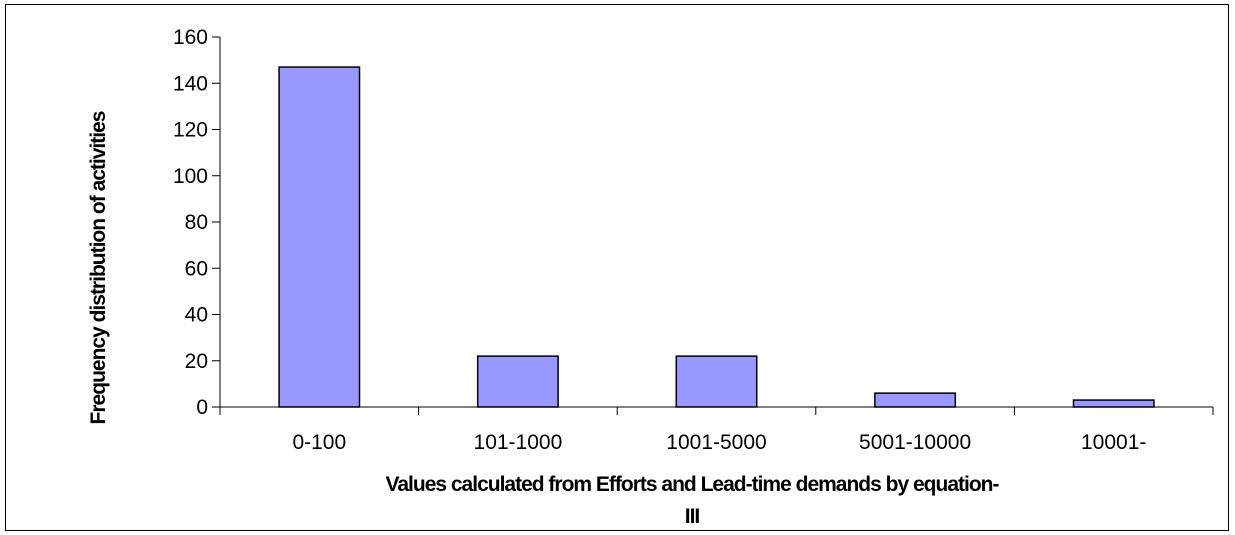  What do you see at coordinates (196, 268) in the screenshot?
I see `y-tick-label: 60` at bounding box center [196, 268].